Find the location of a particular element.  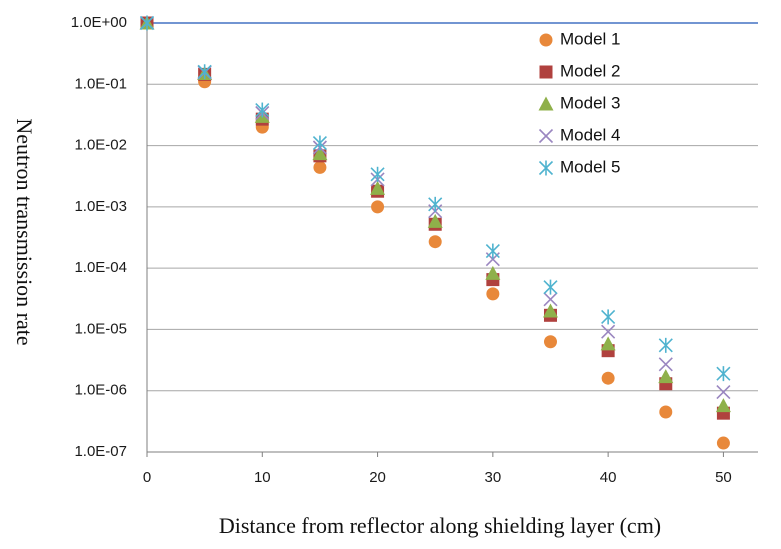

y-tick-label: 1.0E-05 is located at coordinates (100, 328).